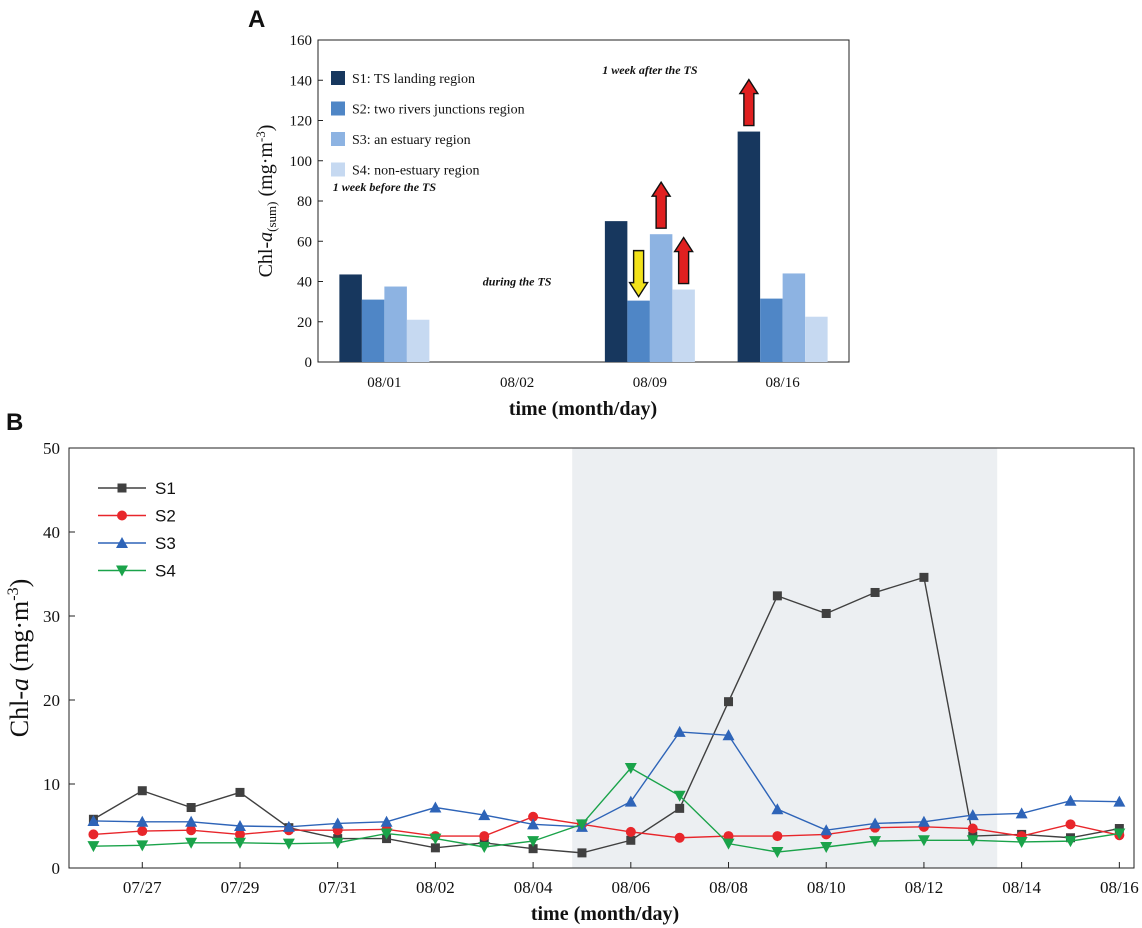  I want to click on panel-b-y-tick-label: 0, so click(56, 868).